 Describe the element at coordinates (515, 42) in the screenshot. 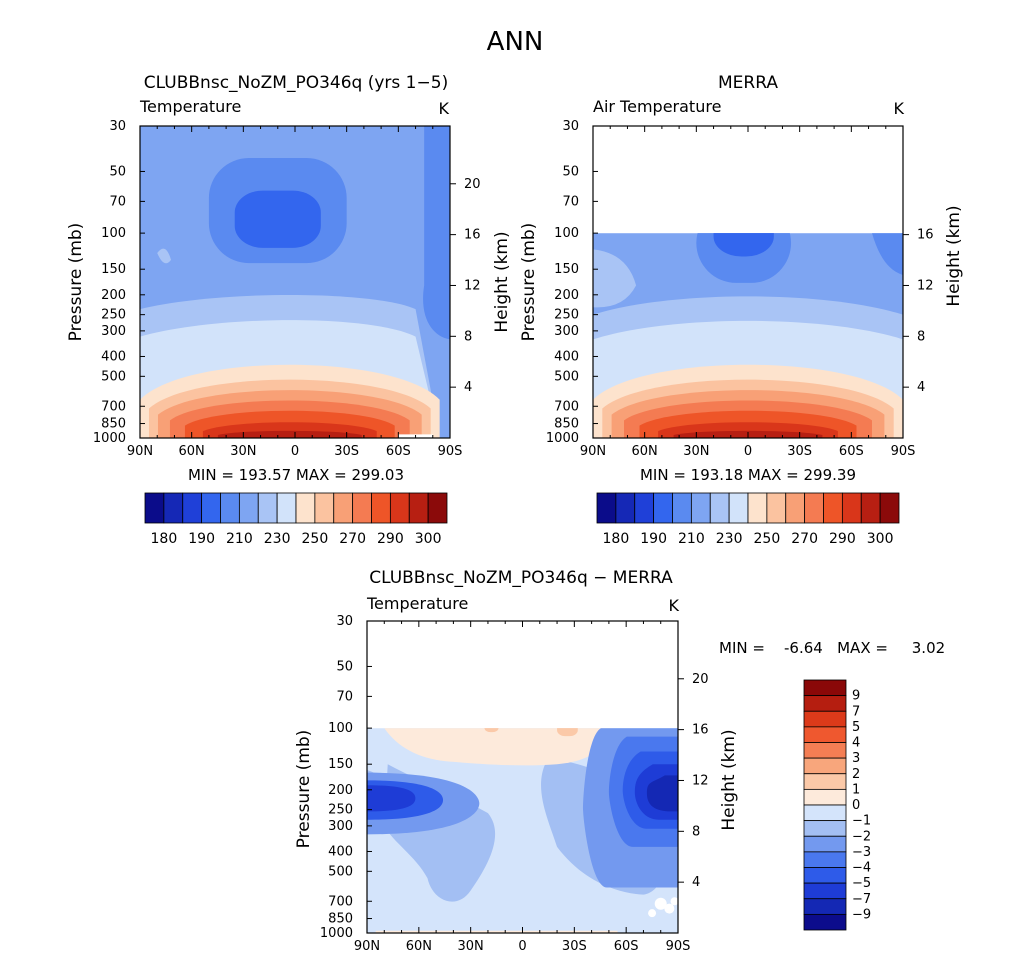

I see `page-title: ANN` at that location.